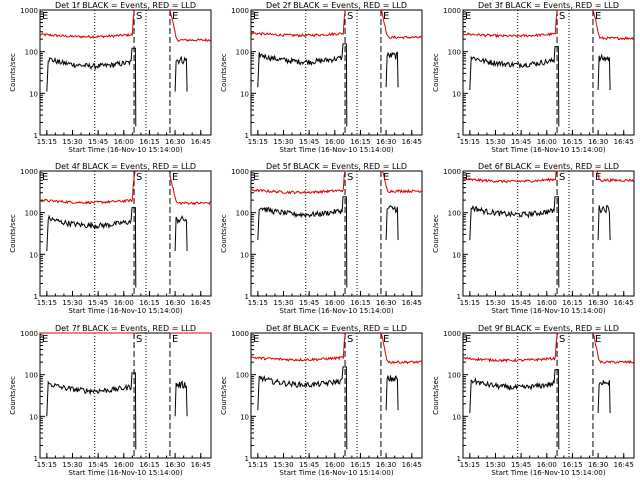 The image size is (640, 480). I want to click on panel-title: Det 5f BLACK = Events, RED = LLD, so click(336, 166).